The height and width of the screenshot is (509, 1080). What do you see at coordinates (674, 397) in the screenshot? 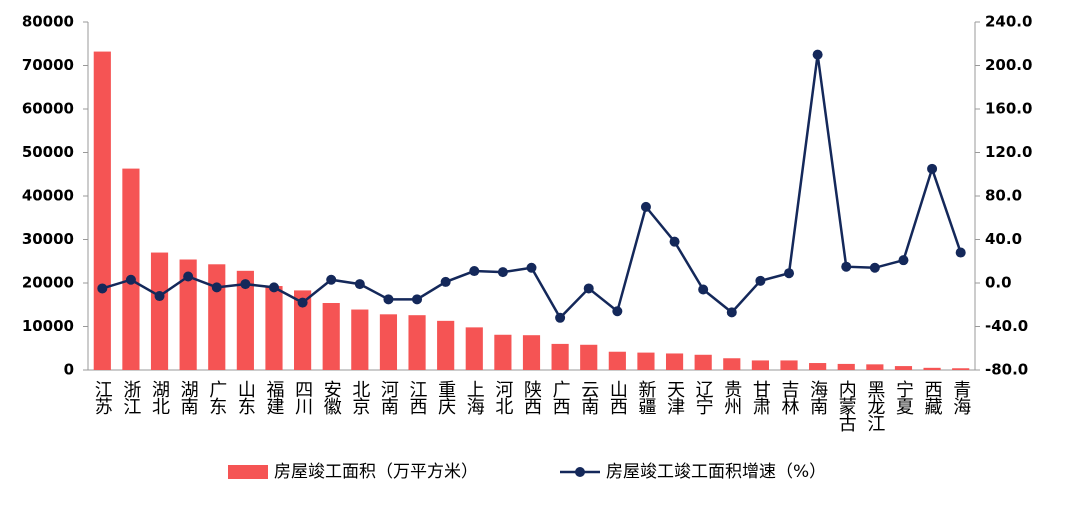
I see `x-tick-label: 天津` at bounding box center [674, 397].